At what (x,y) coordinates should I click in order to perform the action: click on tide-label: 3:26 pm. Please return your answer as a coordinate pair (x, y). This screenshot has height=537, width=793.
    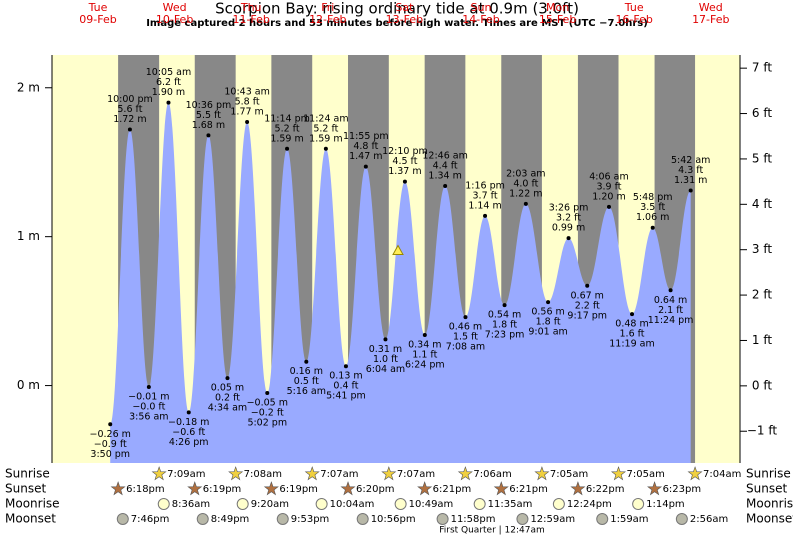
    Looking at the image, I should click on (569, 208).